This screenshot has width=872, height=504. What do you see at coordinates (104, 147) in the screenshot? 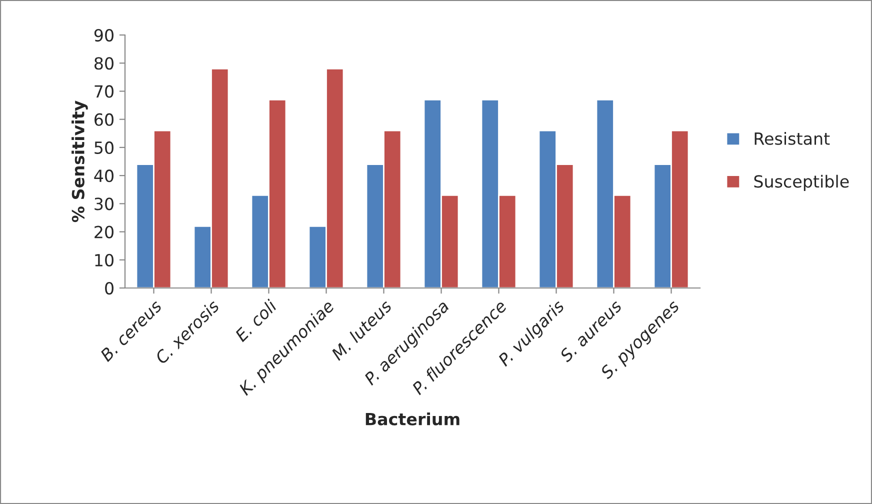
I see `y-tick-label: 50` at bounding box center [104, 147].